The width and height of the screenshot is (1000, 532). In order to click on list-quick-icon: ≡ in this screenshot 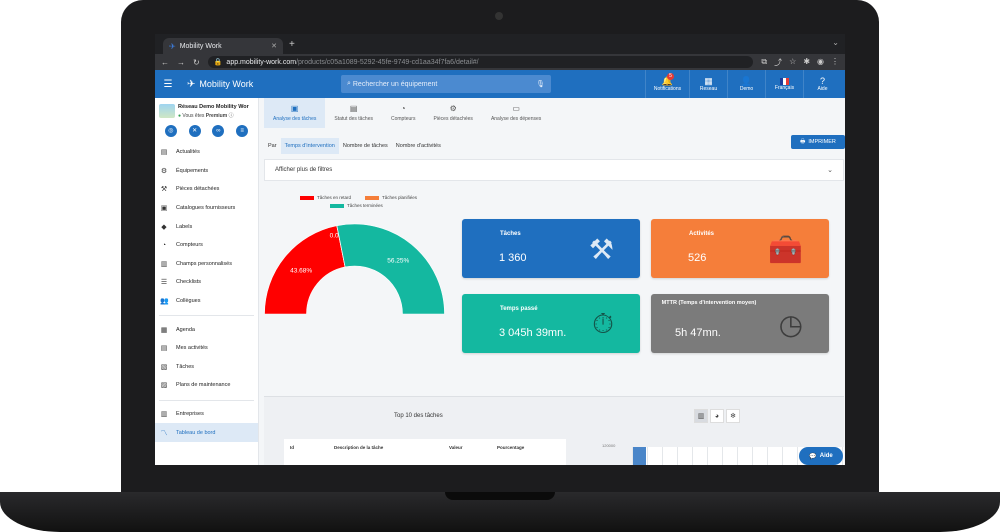, I will do `click(242, 131)`.